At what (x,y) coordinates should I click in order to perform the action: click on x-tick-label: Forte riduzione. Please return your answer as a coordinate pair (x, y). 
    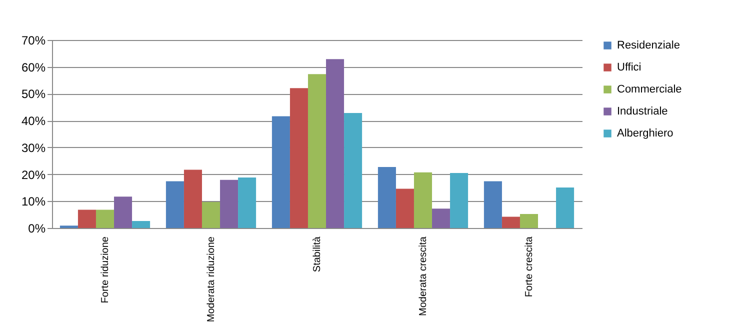
    Looking at the image, I should click on (105, 270).